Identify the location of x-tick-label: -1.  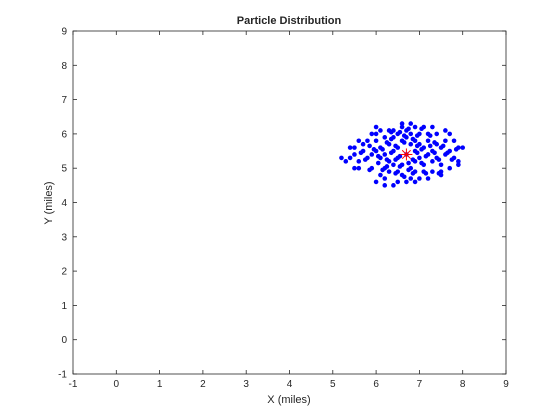
(73, 384).